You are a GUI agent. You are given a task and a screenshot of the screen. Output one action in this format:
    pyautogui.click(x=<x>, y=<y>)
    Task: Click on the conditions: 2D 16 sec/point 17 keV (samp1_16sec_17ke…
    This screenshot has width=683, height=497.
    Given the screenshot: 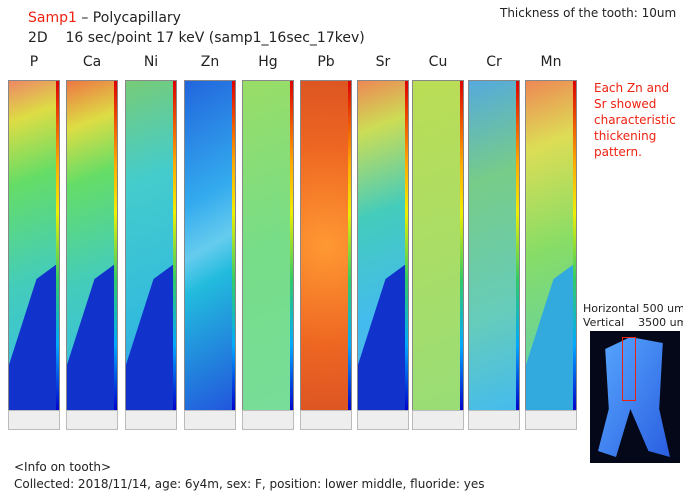 What is the action you would take?
    pyautogui.click(x=196, y=38)
    